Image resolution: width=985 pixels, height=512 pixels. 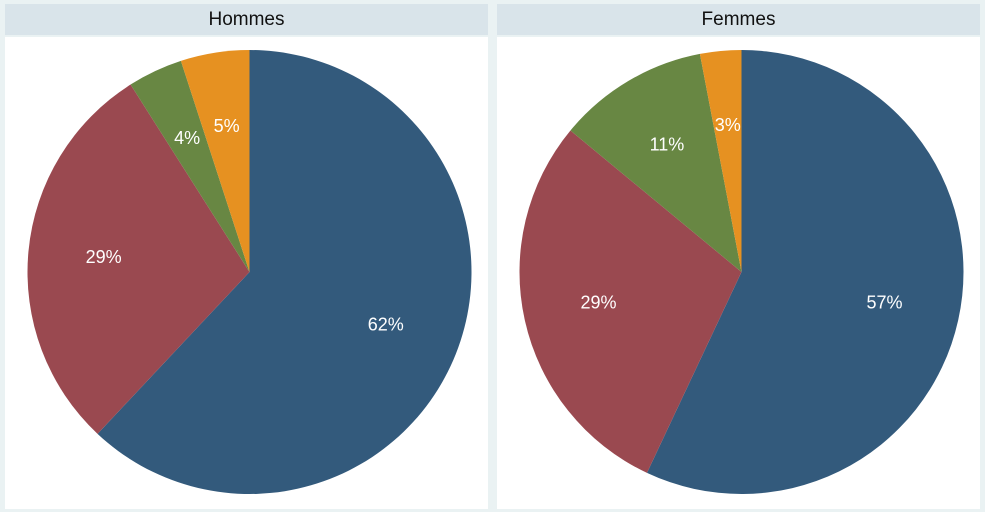 I want to click on panel-title: Femmes, so click(x=739, y=19).